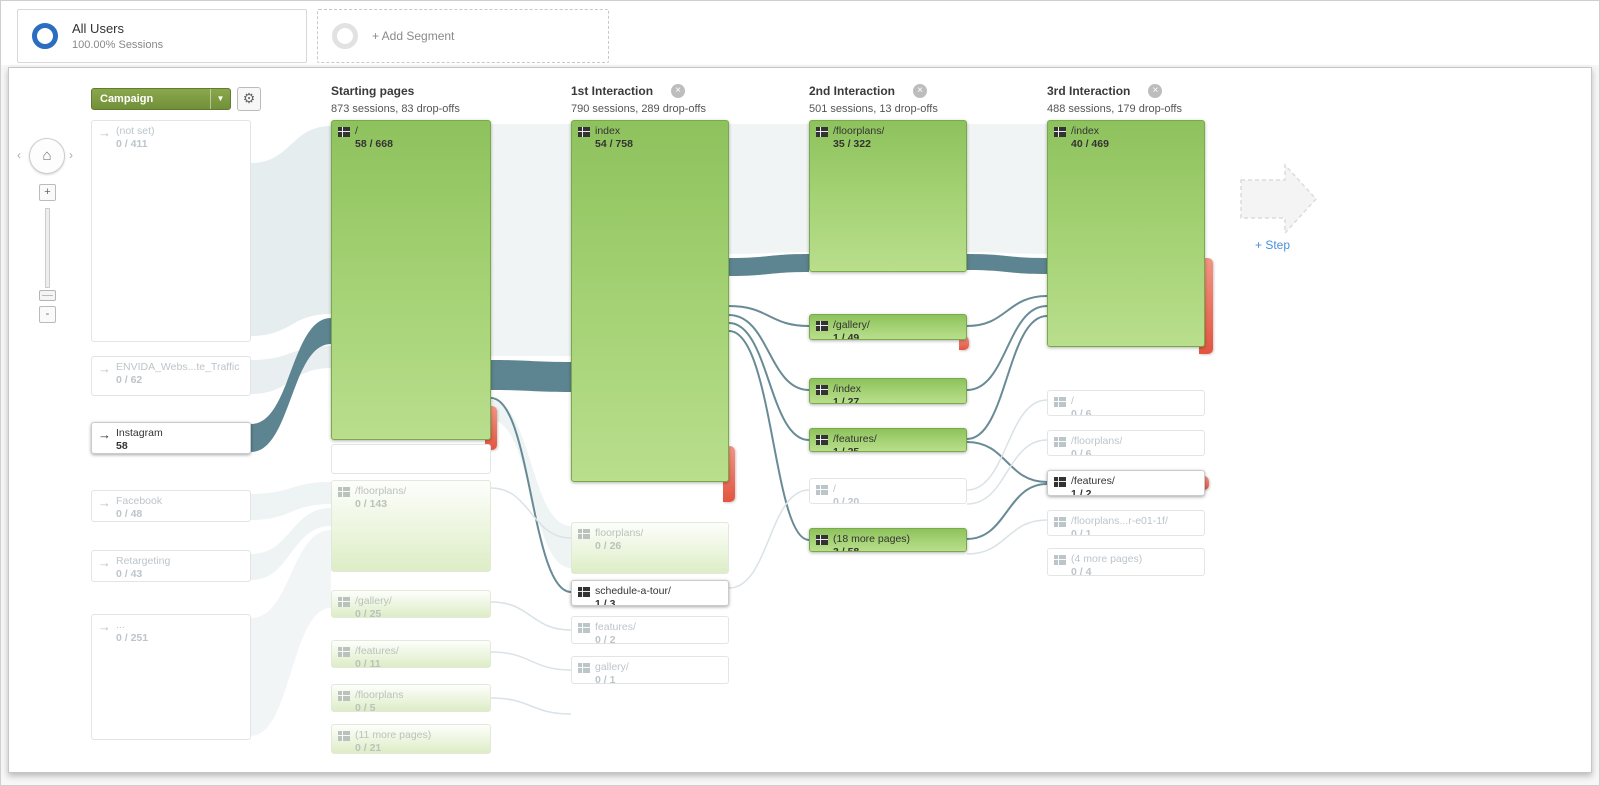 The image size is (1600, 786). What do you see at coordinates (769, 189) in the screenshot?
I see `ribbon-index-to-2nd-pale` at bounding box center [769, 189].